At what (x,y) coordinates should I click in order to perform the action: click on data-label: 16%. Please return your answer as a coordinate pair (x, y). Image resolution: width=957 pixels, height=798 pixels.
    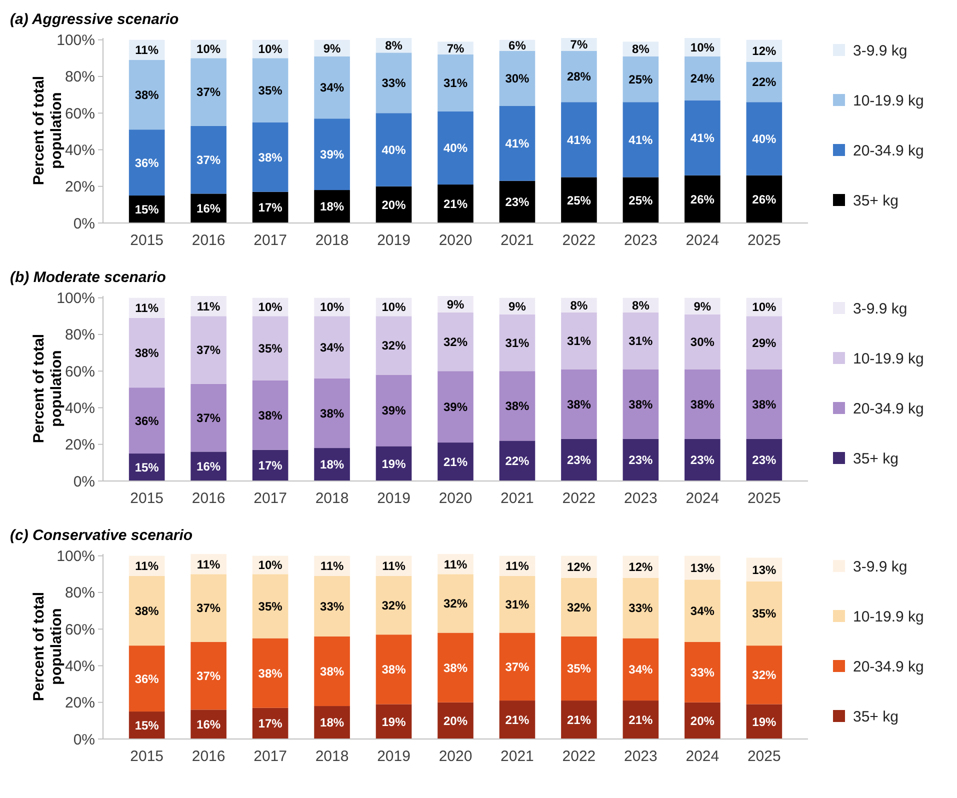
    Looking at the image, I should click on (208, 467).